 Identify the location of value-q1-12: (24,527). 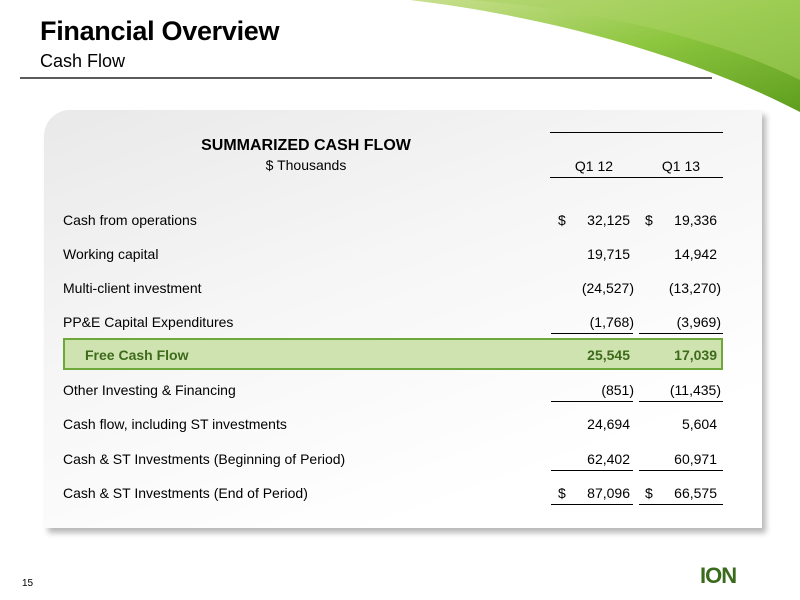
(607, 288).